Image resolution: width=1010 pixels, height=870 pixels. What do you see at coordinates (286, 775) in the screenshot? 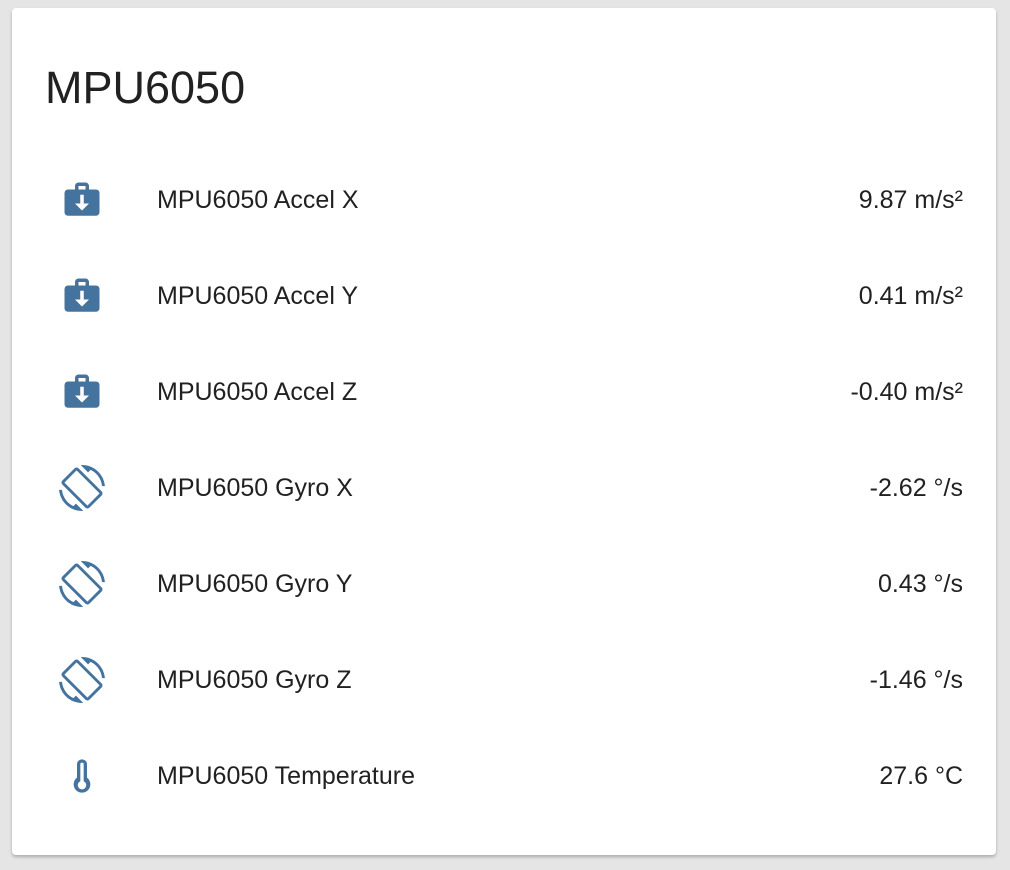
I see `entity-name: MPU6050 Temperature` at bounding box center [286, 775].